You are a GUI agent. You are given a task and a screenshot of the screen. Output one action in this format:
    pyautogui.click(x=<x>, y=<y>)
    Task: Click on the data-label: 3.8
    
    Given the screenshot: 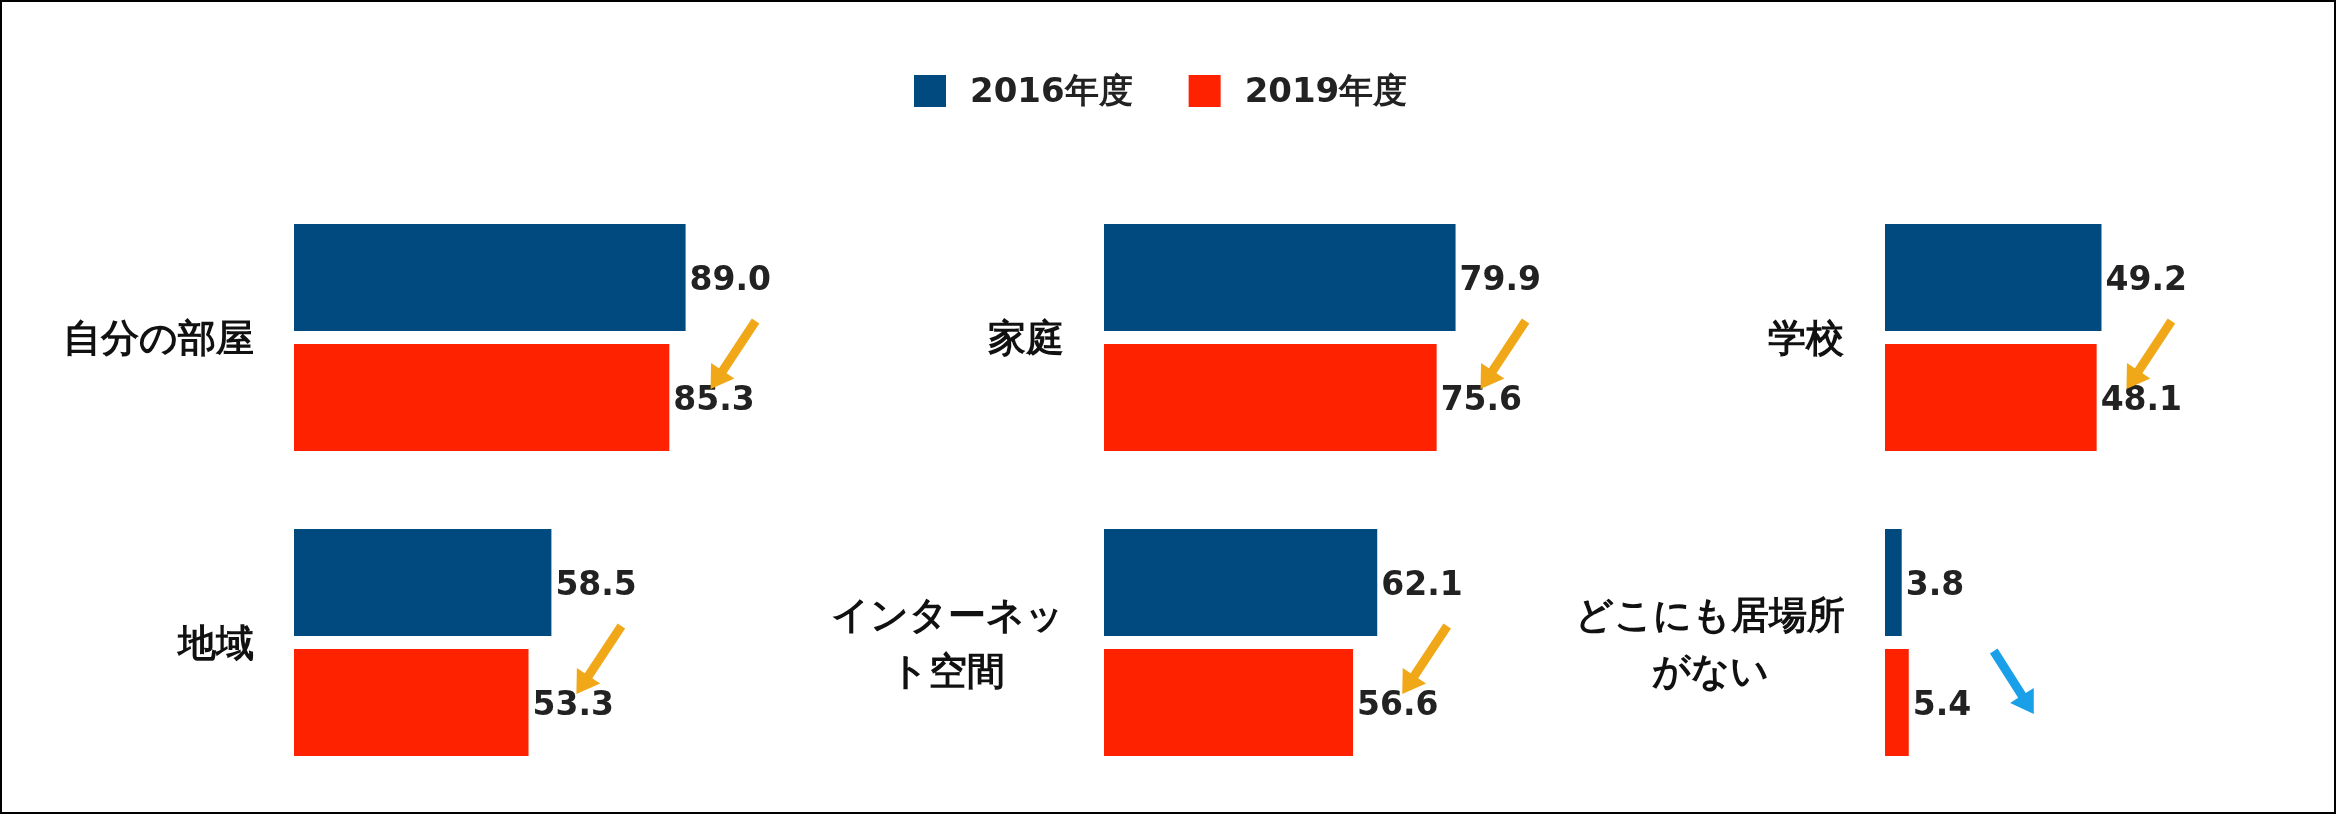 What is the action you would take?
    pyautogui.click(x=1935, y=583)
    